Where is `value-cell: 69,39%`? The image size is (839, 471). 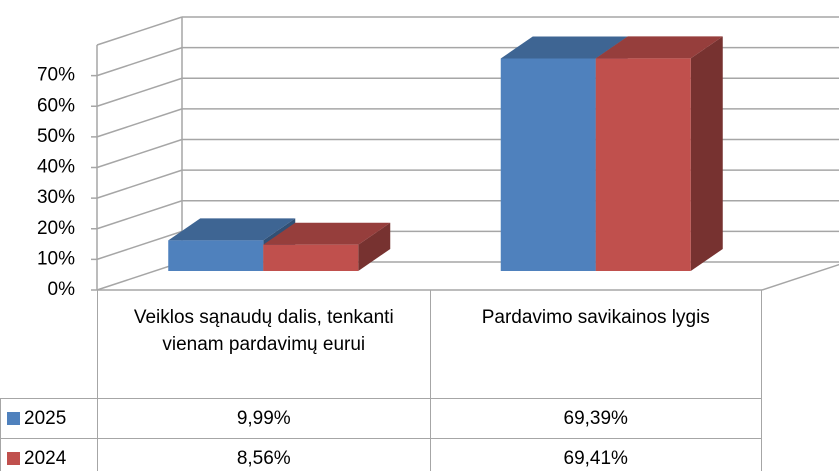
value-cell: 69,39% is located at coordinates (595, 418).